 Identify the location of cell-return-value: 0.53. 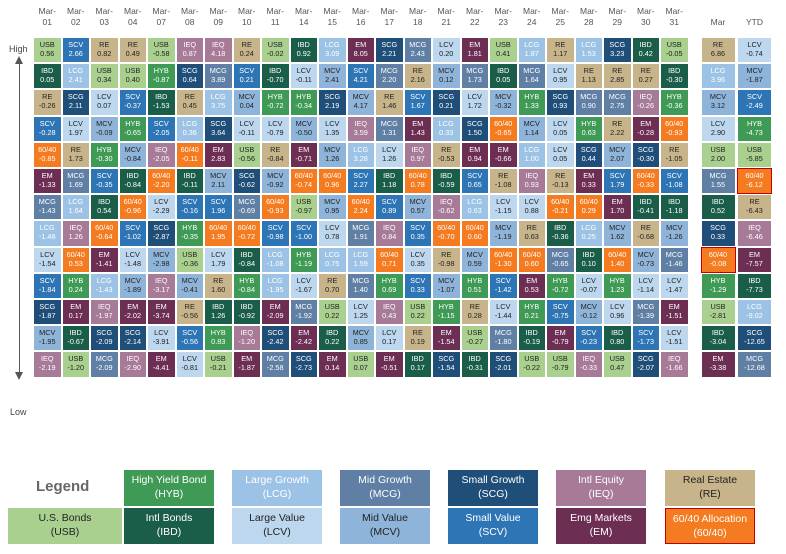
(531, 289).